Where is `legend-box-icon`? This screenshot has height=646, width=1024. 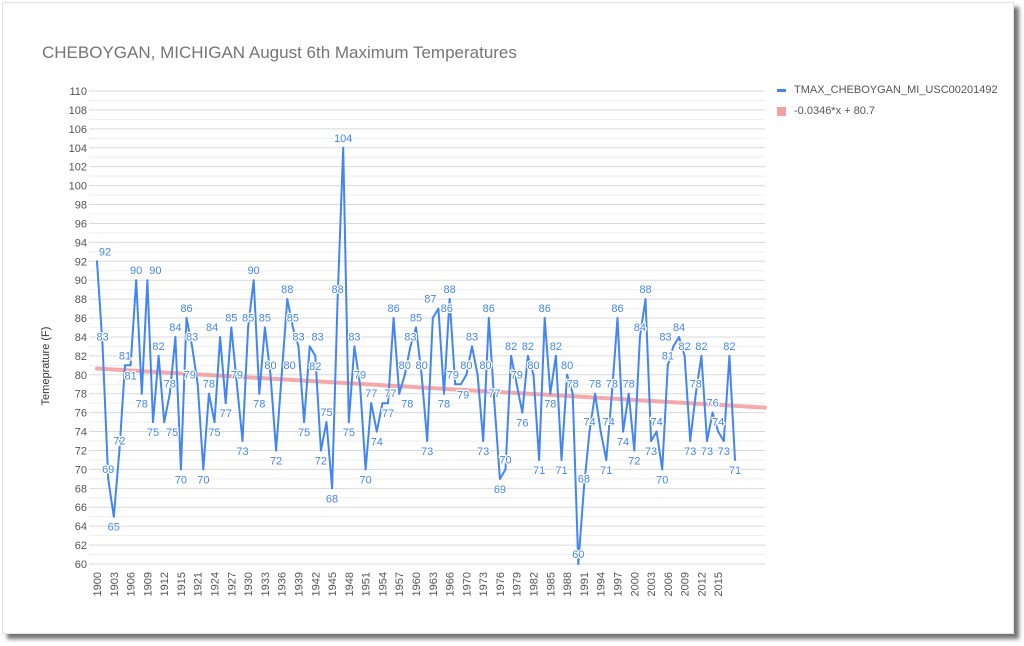 legend-box-icon is located at coordinates (781, 111).